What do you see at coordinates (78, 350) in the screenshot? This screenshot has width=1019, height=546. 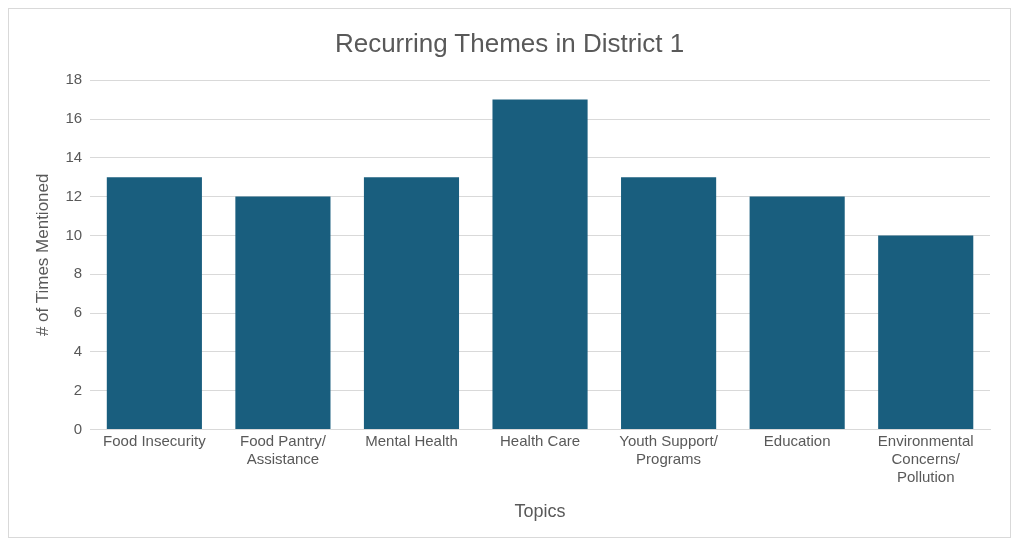 I see `y-tick-label: 4` at bounding box center [78, 350].